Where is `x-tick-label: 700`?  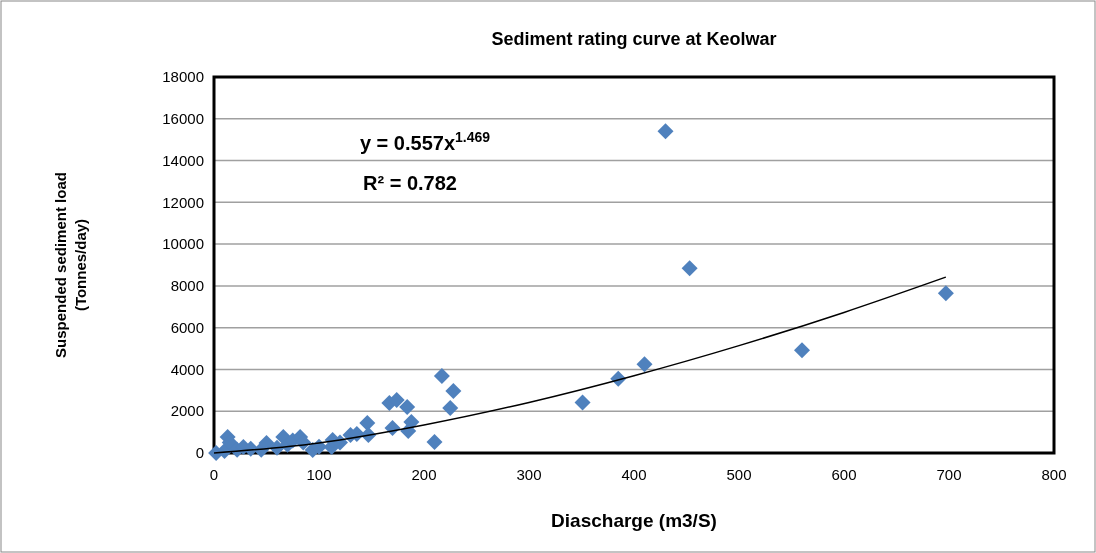 x-tick-label: 700 is located at coordinates (949, 474).